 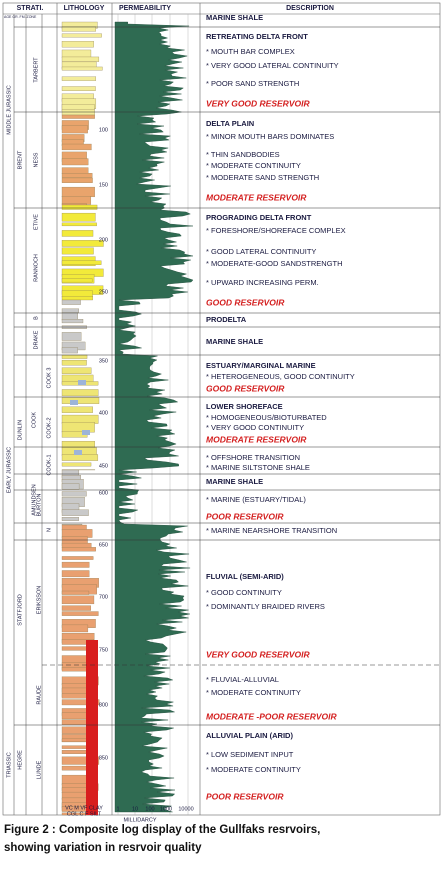 I want to click on strat-label: HEGRE, so click(x=20, y=760).